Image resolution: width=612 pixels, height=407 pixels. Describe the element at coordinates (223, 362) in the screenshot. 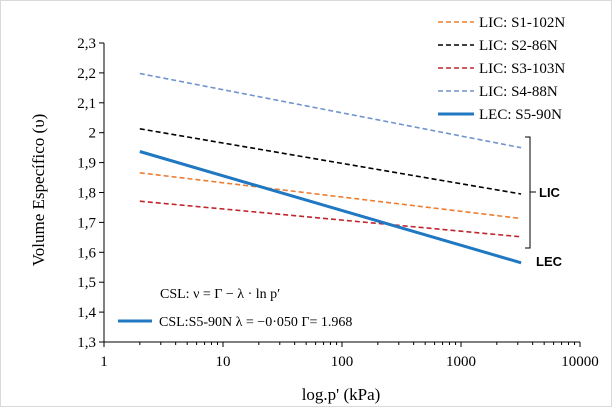

I see `x-tick-label: 10` at that location.